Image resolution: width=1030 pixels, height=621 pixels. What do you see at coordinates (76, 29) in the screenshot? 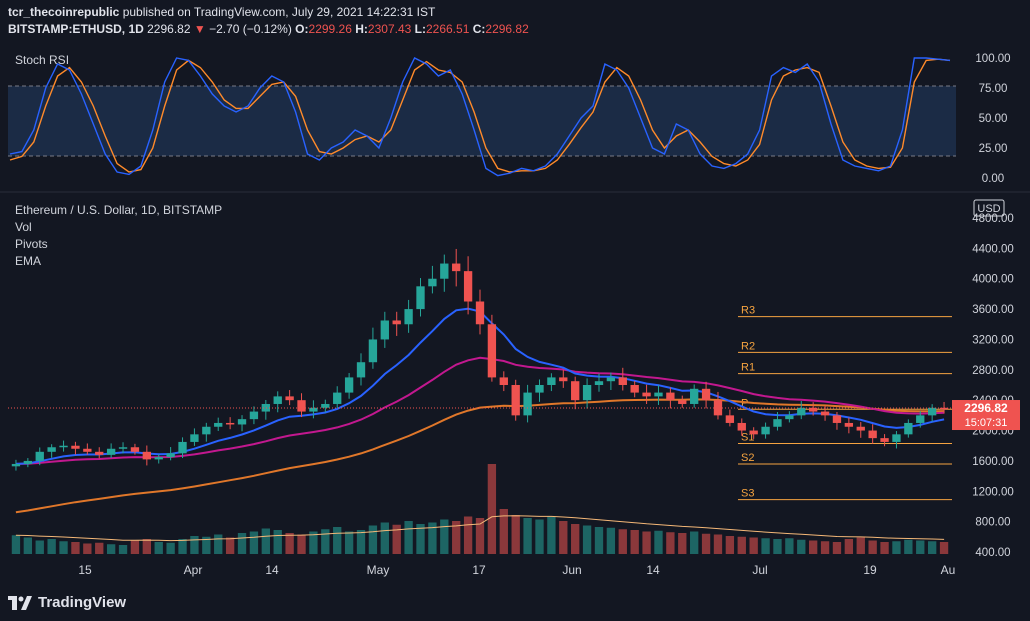
I see `symbol-name: BITSTAMP:ETHUSD, 1D` at bounding box center [76, 29].